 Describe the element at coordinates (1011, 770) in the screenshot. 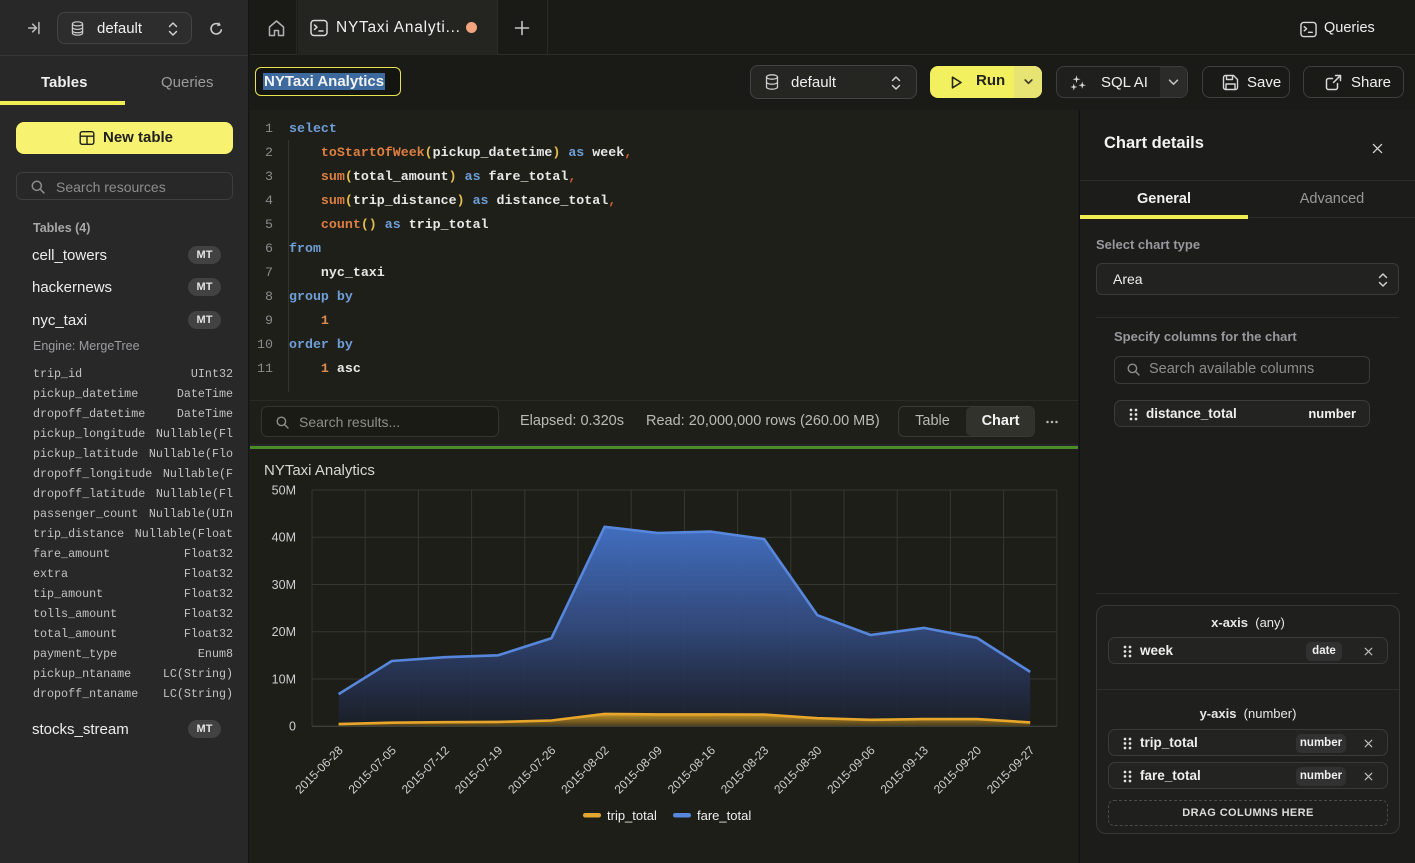

I see `svg-text: 2015-09-27` at that location.